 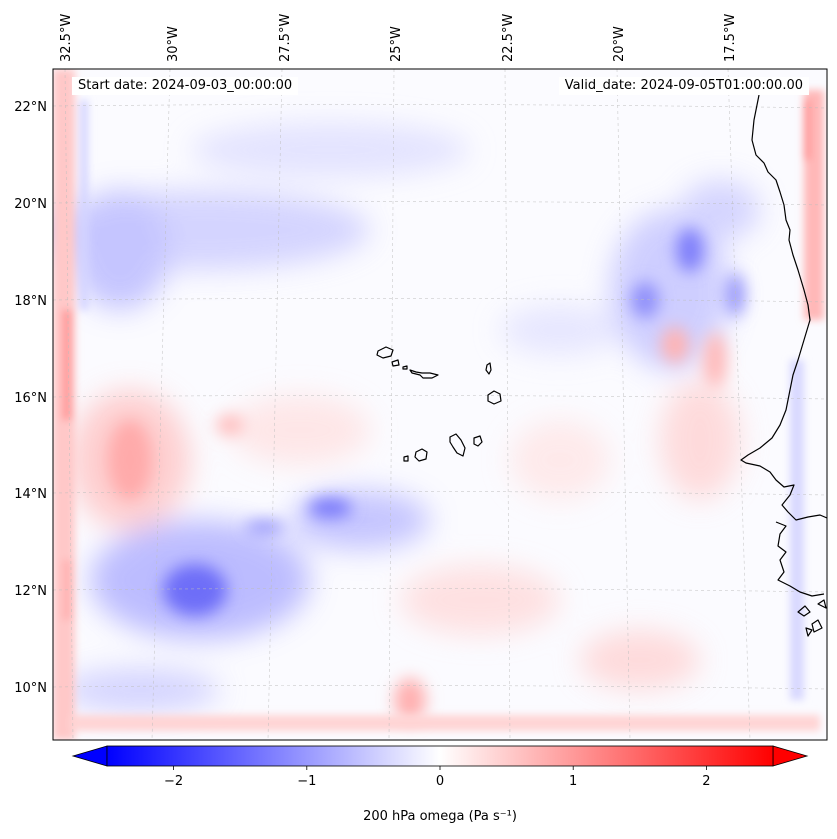 I want to click on island-sao-vicente, so click(x=395, y=363).